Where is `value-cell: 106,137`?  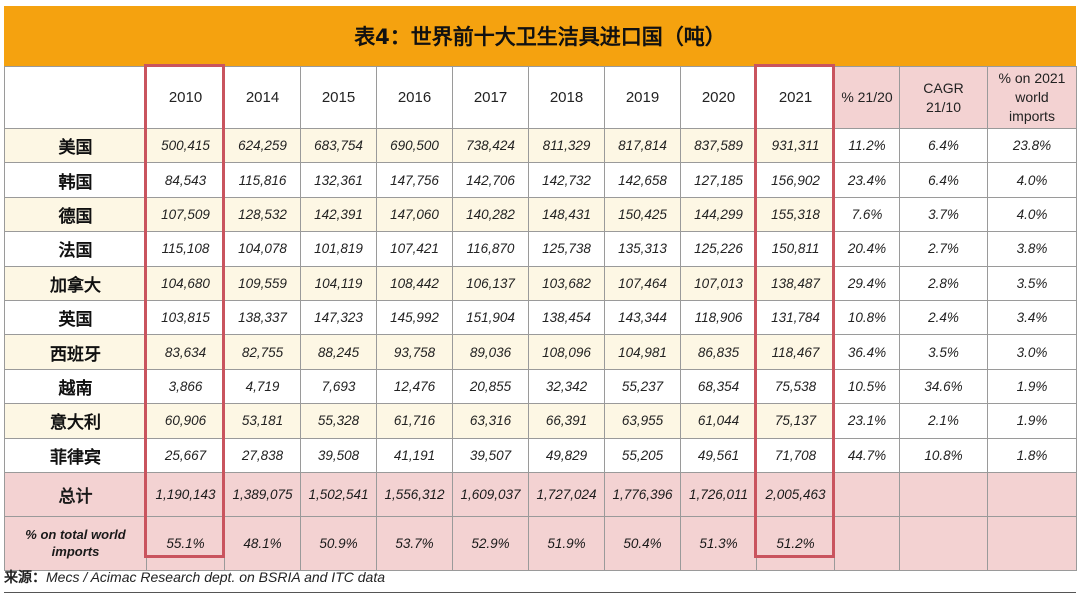 value-cell: 106,137 is located at coordinates (490, 283).